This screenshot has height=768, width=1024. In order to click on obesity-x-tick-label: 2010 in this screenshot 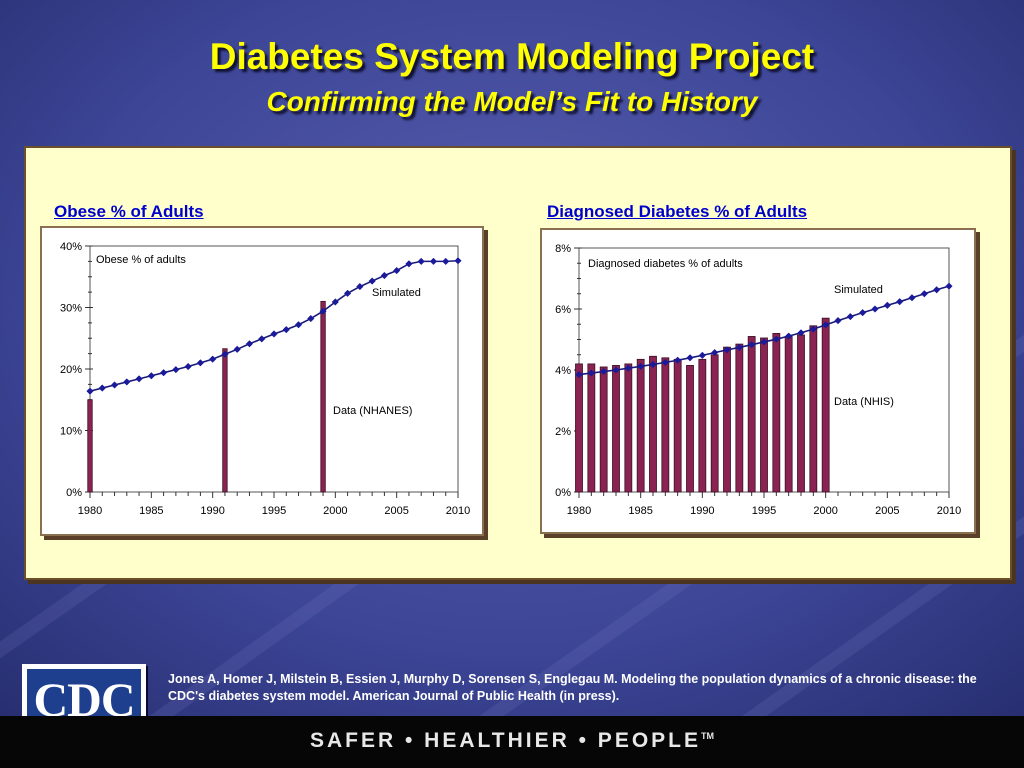, I will do `click(458, 511)`.